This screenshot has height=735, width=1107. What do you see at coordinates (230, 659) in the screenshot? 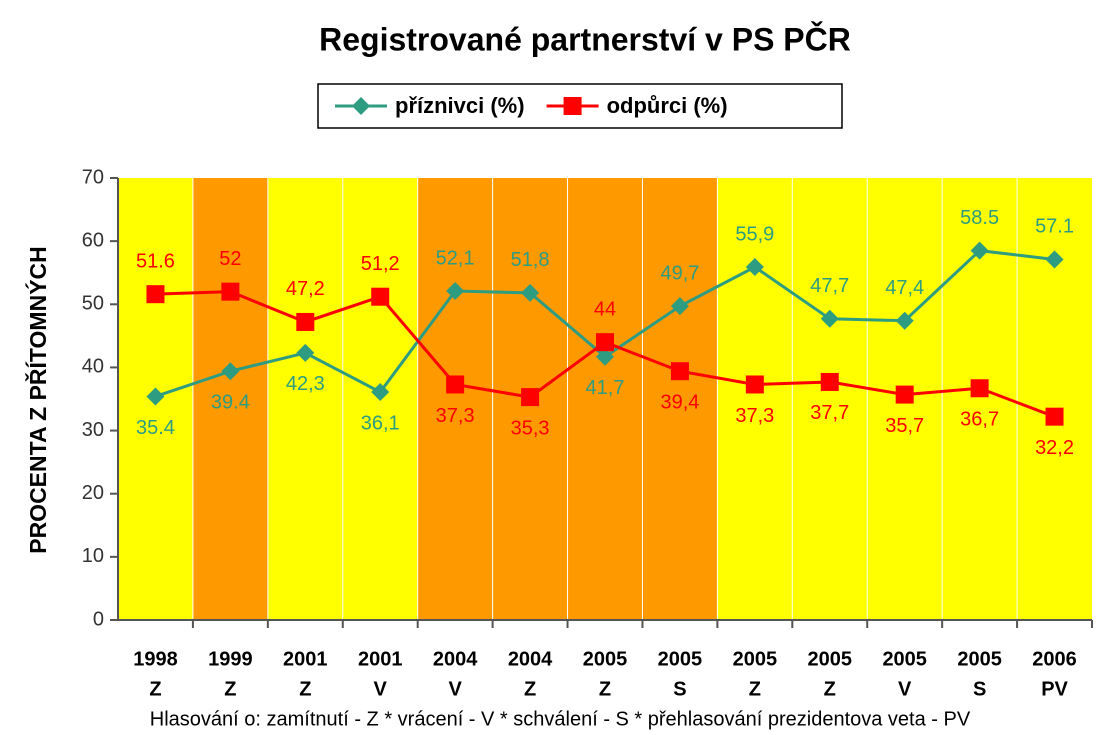
I see `x-tick-label: 1999` at bounding box center [230, 659].